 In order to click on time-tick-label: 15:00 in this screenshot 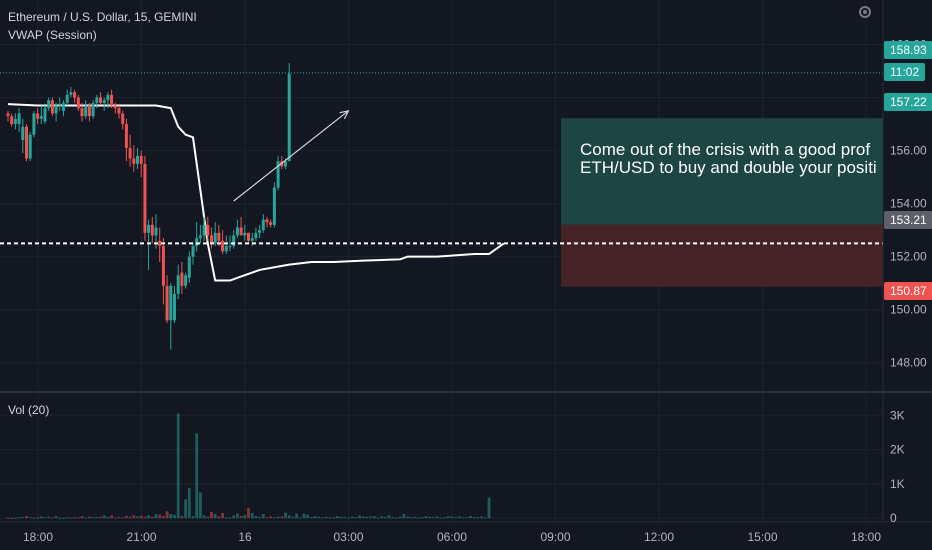, I will do `click(762, 537)`.